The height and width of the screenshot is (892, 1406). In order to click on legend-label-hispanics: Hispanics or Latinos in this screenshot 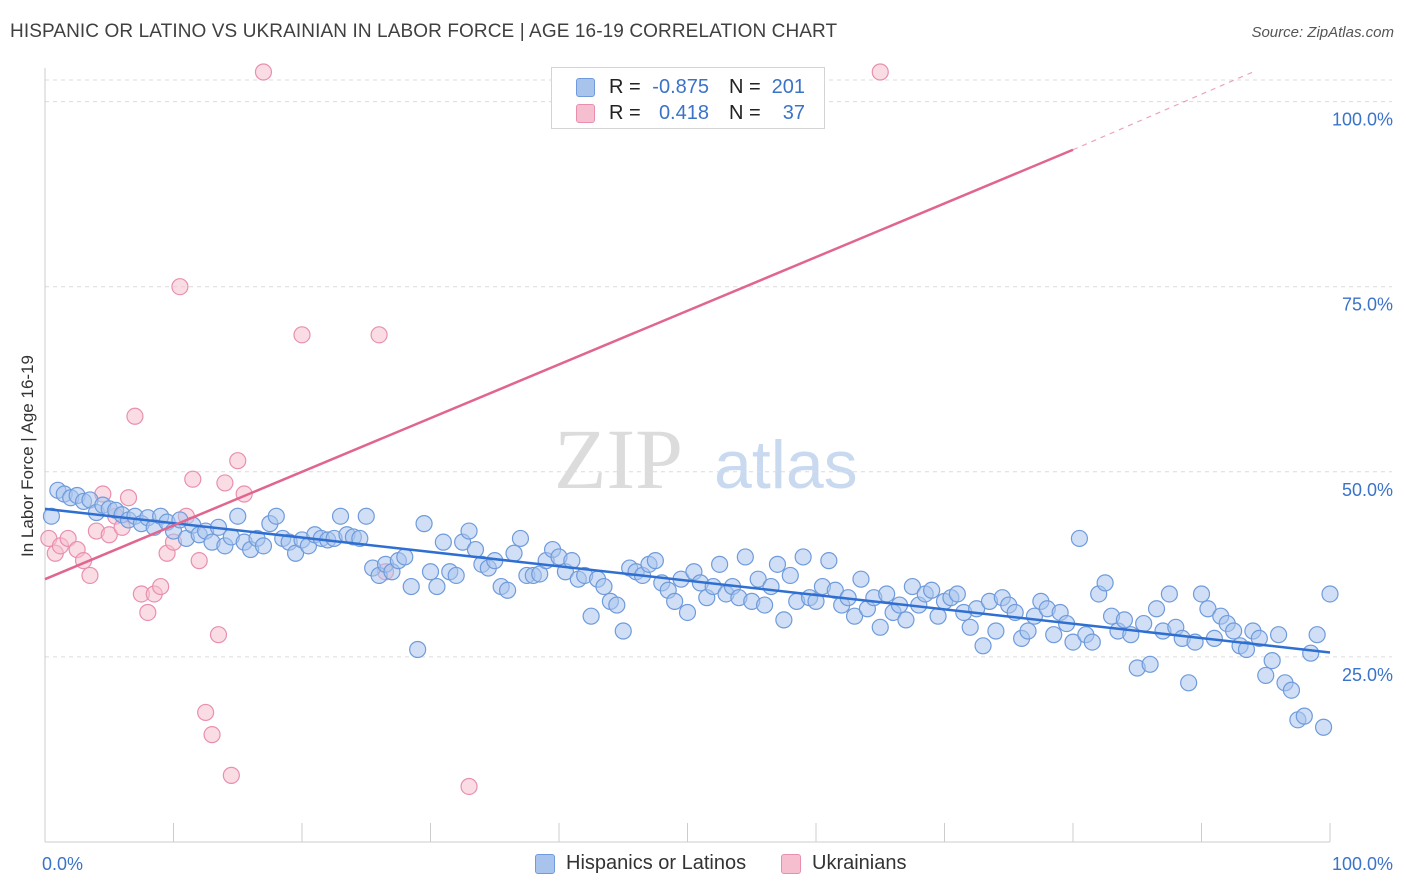, I will do `click(656, 863)`.